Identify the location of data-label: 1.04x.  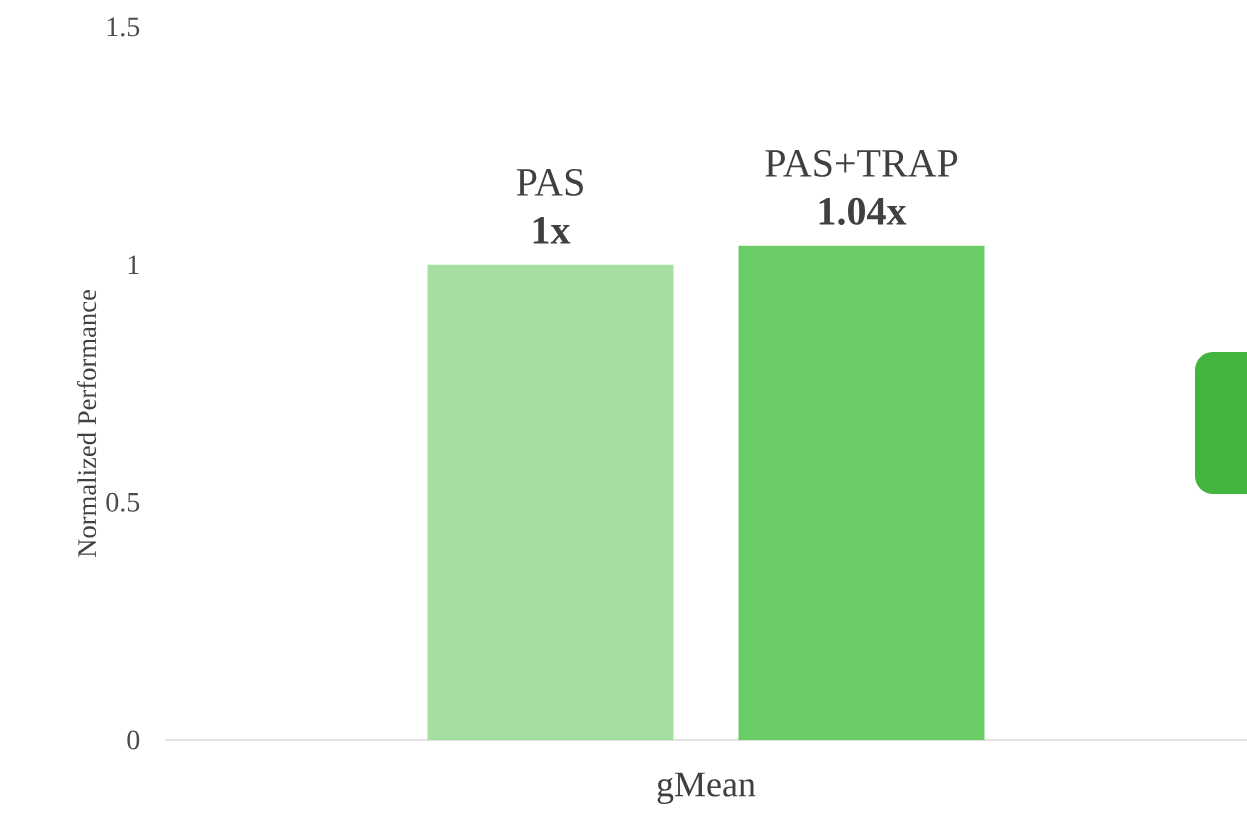
(863, 211).